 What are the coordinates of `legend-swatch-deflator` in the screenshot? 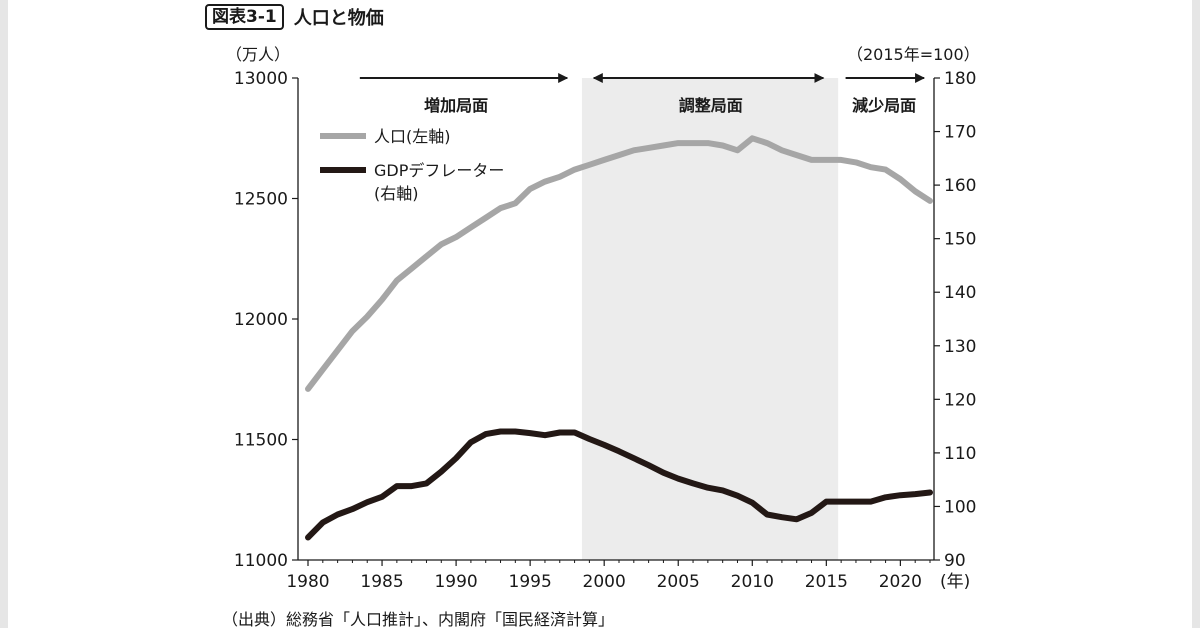 It's located at (343, 170).